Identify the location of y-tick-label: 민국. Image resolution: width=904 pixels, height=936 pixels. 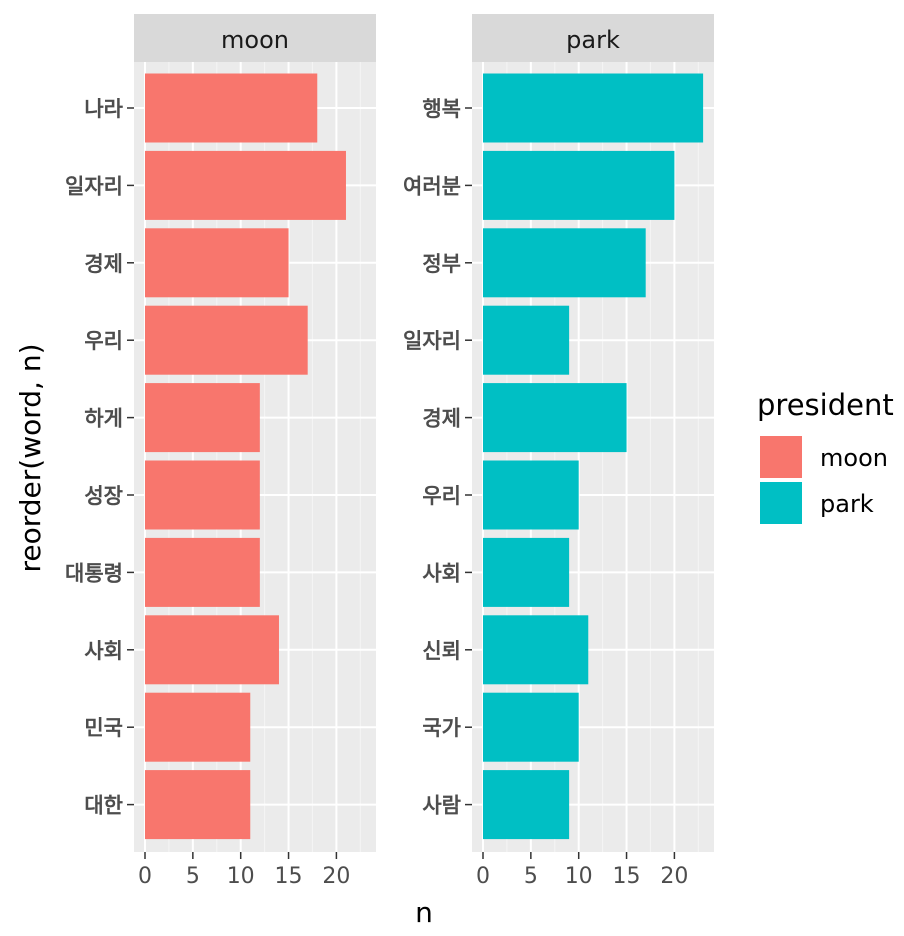
(103, 728).